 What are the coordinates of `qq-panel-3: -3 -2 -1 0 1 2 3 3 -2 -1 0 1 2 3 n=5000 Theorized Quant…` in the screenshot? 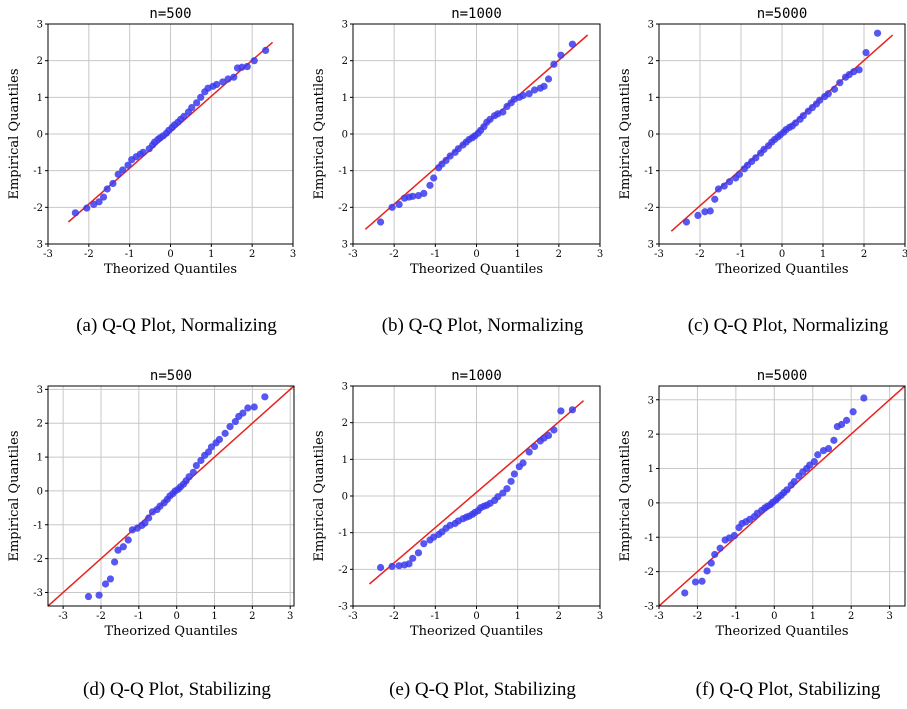 It's located at (762, 171).